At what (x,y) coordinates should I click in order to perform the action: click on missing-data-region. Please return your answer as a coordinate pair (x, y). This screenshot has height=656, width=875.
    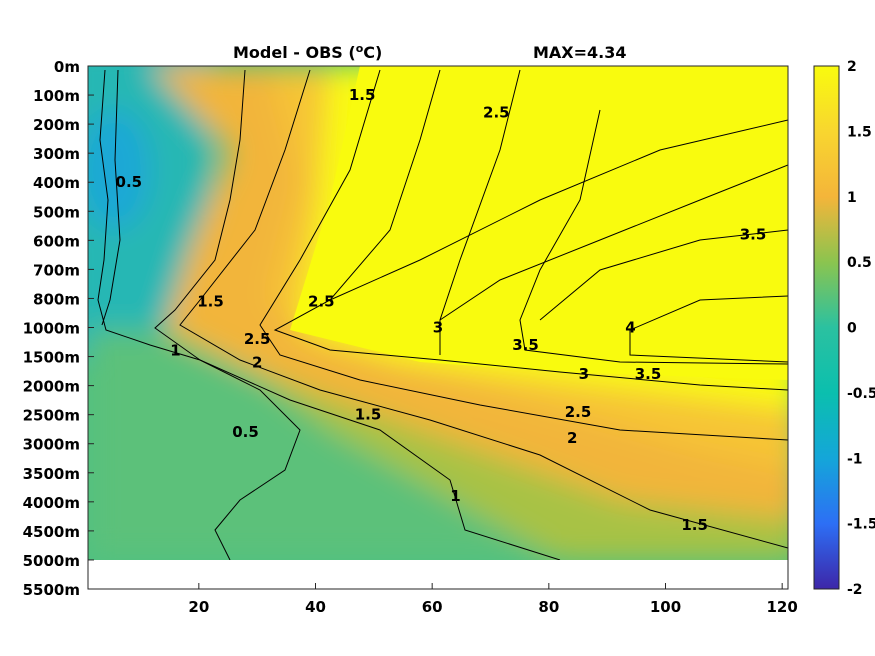
    Looking at the image, I should click on (438, 574).